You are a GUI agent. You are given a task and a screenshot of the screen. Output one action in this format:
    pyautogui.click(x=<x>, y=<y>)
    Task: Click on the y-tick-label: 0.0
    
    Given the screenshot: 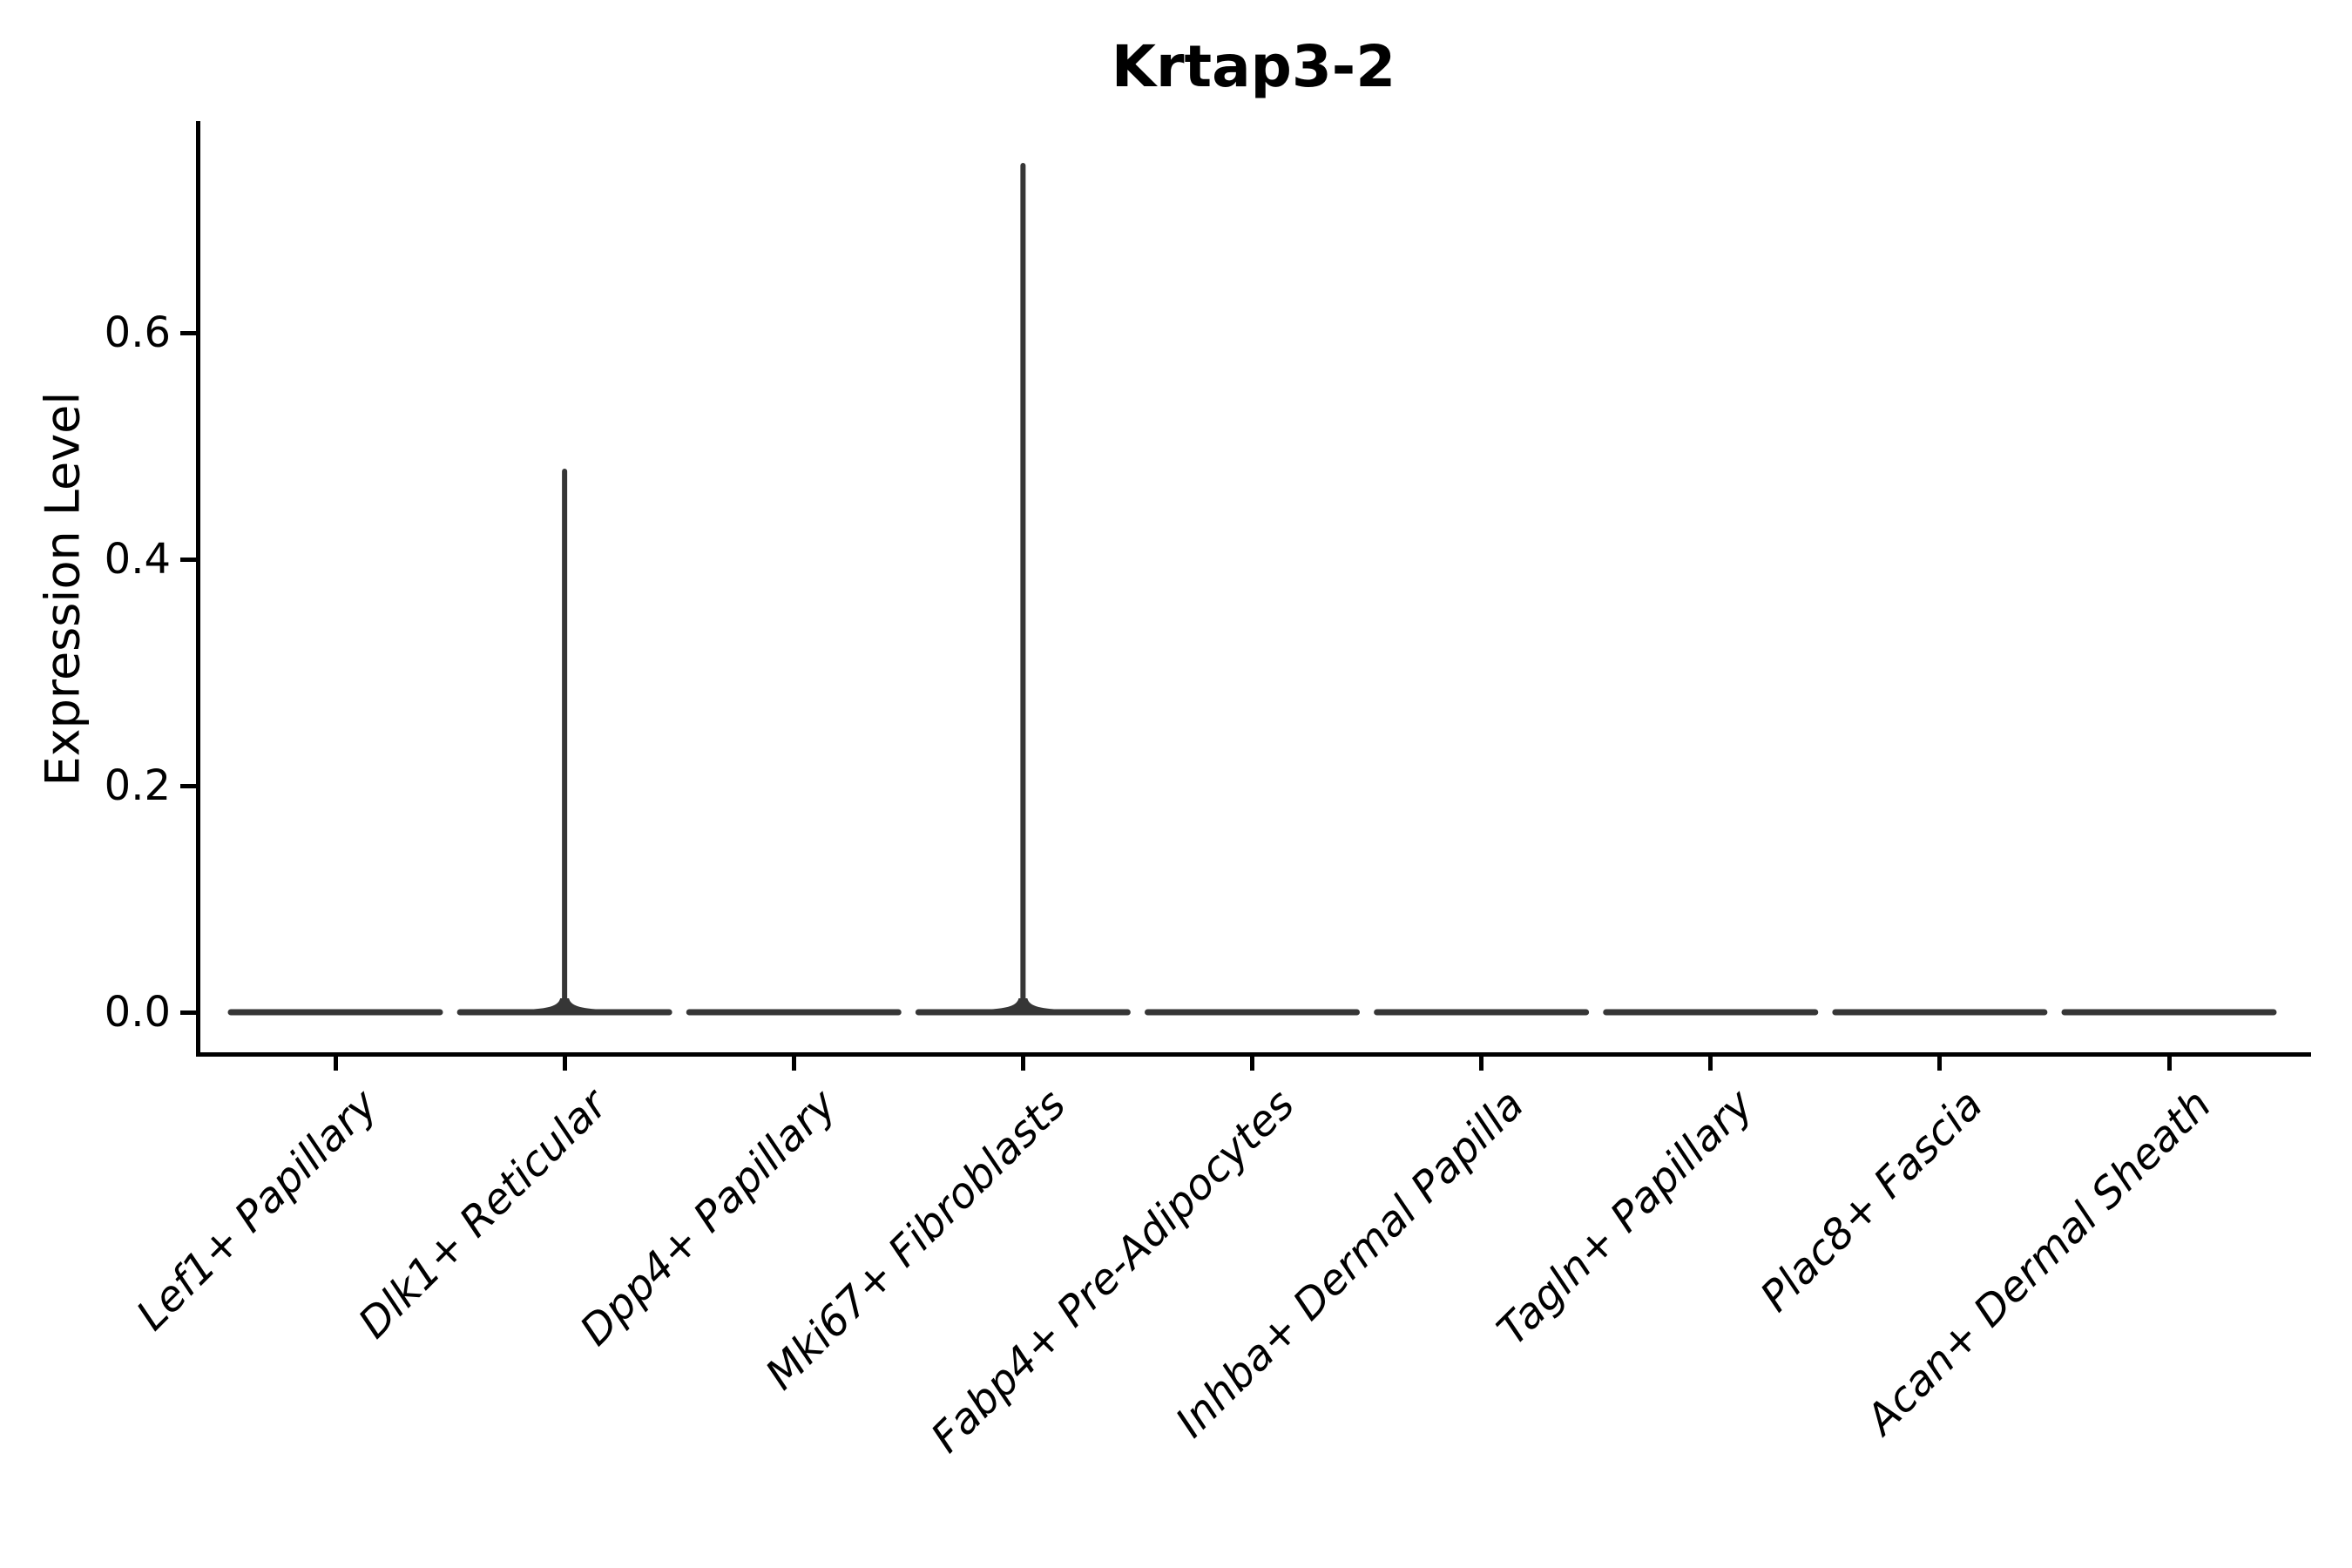 What is the action you would take?
    pyautogui.click(x=137, y=1013)
    